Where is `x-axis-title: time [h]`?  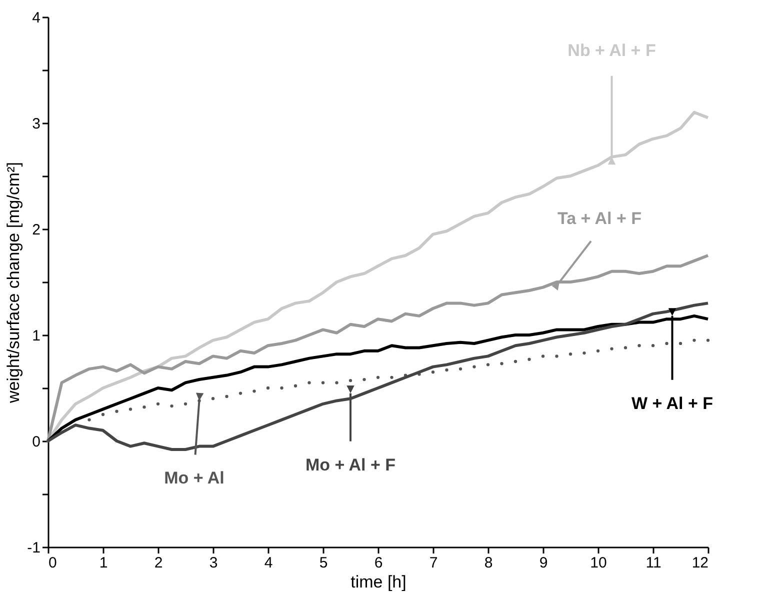
x-axis-title: time [h] is located at coordinates (378, 582).